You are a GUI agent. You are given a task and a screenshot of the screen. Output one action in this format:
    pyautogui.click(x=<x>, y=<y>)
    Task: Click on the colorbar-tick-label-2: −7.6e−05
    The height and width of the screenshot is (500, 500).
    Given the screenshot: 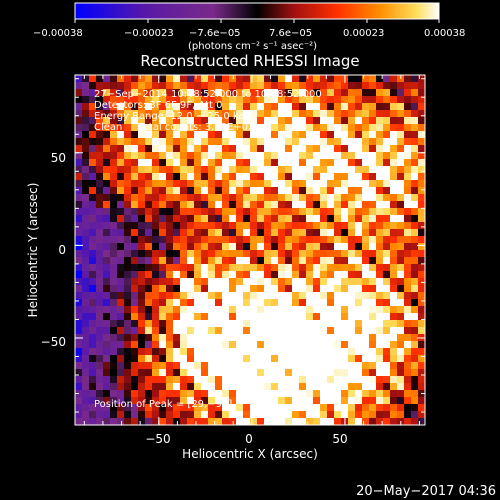 What is the action you would take?
    pyautogui.click(x=215, y=33)
    